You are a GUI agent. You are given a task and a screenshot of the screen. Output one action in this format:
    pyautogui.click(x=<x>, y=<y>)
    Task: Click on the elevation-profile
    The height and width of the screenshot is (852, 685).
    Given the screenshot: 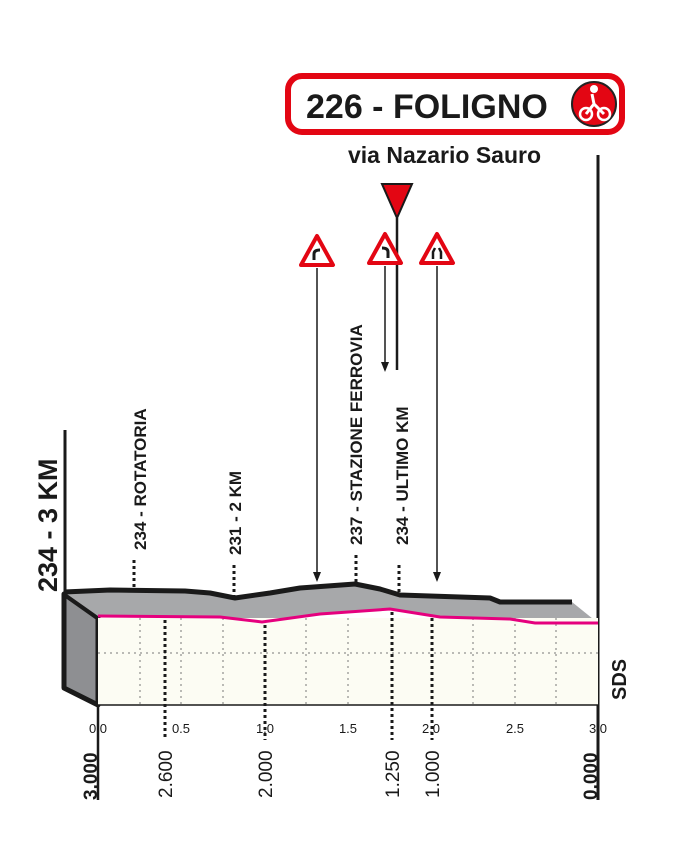 What is the action you would take?
    pyautogui.click(x=329, y=644)
    